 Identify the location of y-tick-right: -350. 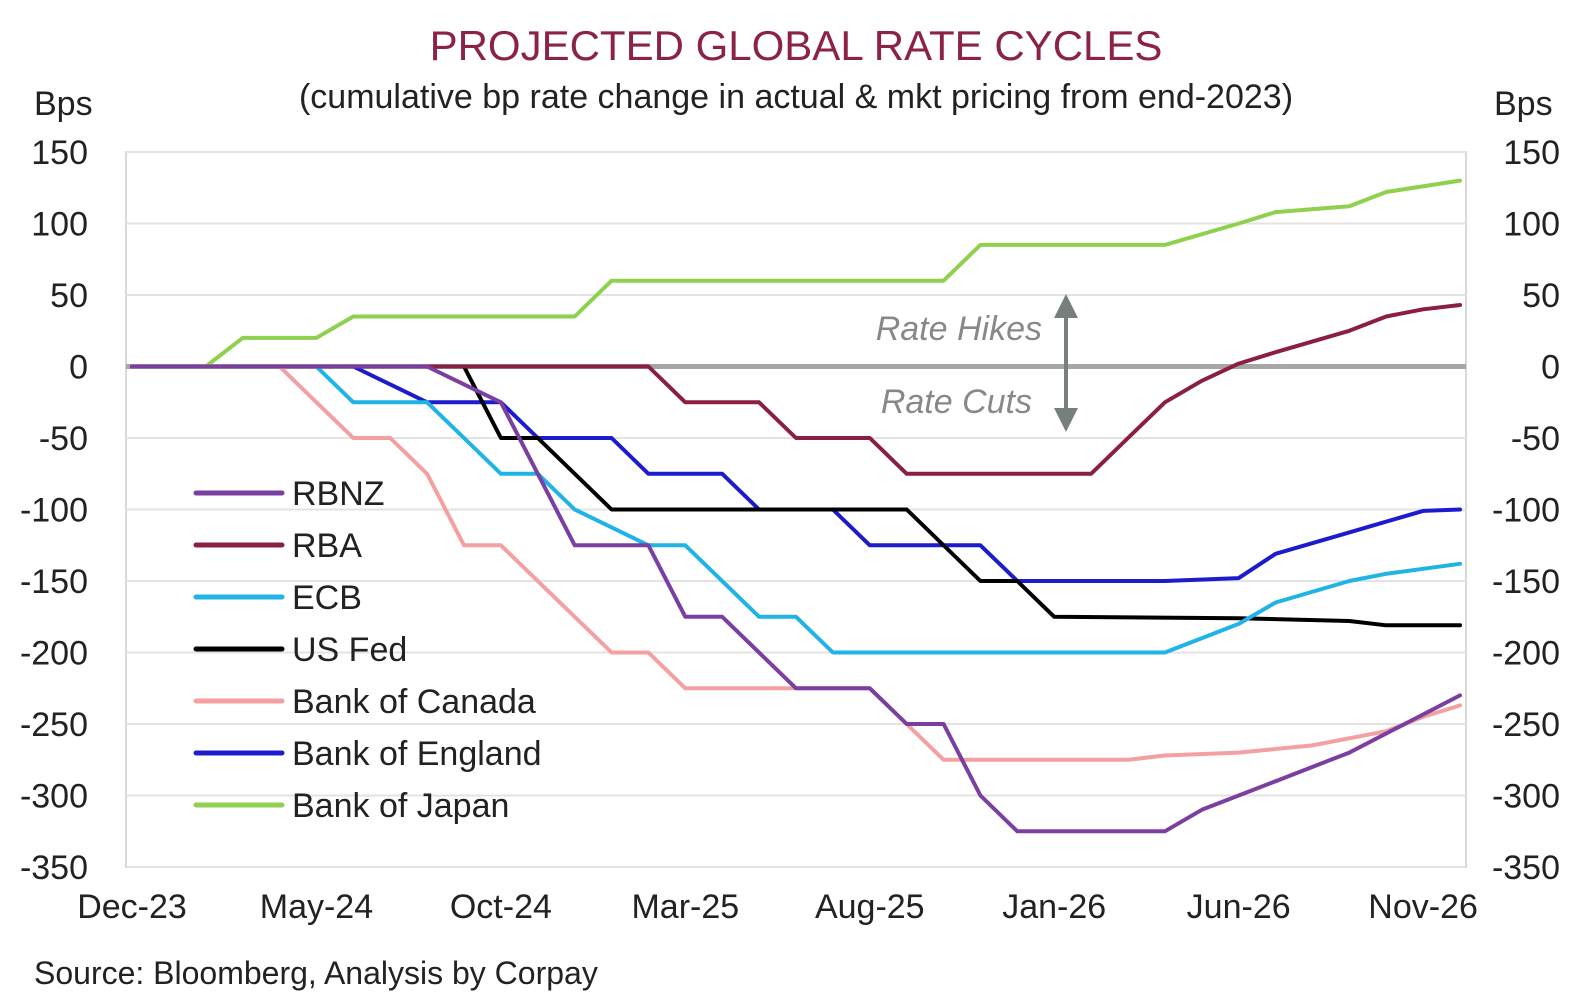
(1526, 868).